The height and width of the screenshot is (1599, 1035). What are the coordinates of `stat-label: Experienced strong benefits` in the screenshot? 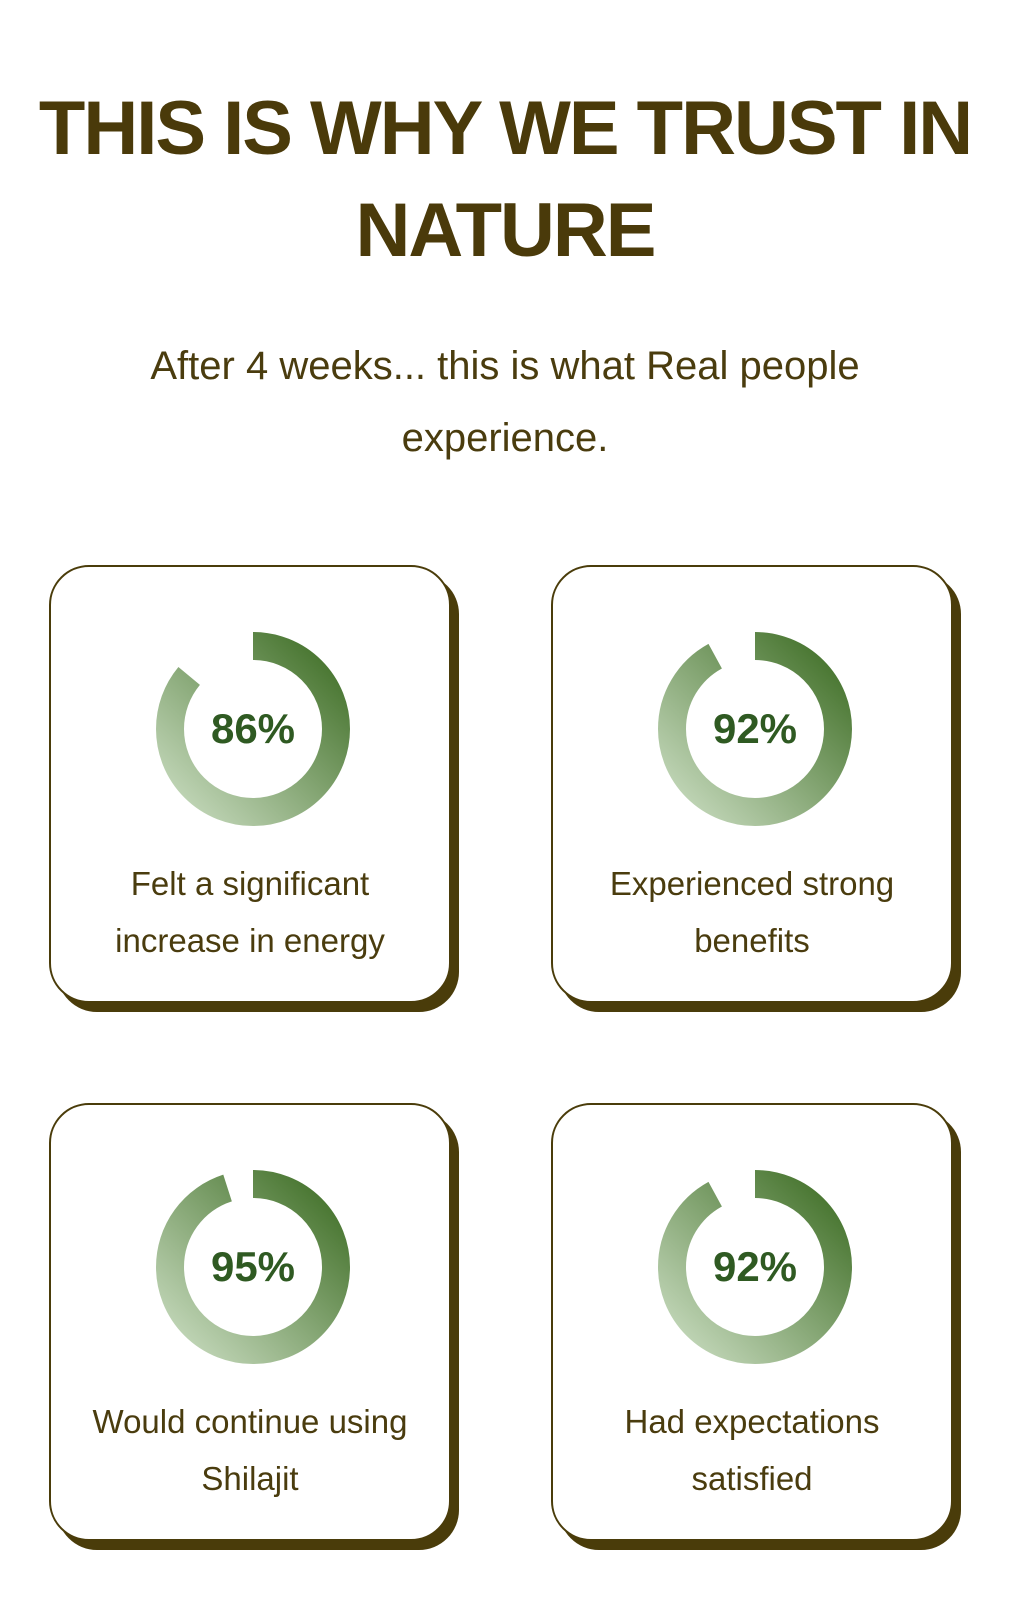 It's located at (752, 912).